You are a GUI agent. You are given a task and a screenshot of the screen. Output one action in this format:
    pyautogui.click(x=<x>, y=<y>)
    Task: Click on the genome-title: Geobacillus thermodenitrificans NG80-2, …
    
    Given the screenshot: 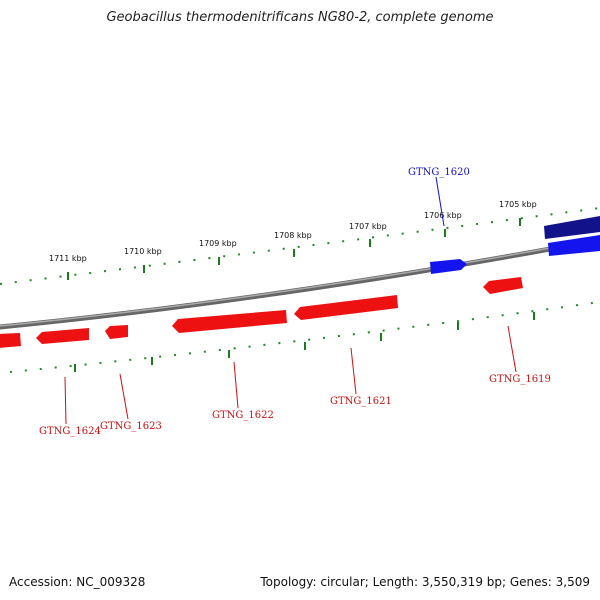 What is the action you would take?
    pyautogui.click(x=300, y=17)
    